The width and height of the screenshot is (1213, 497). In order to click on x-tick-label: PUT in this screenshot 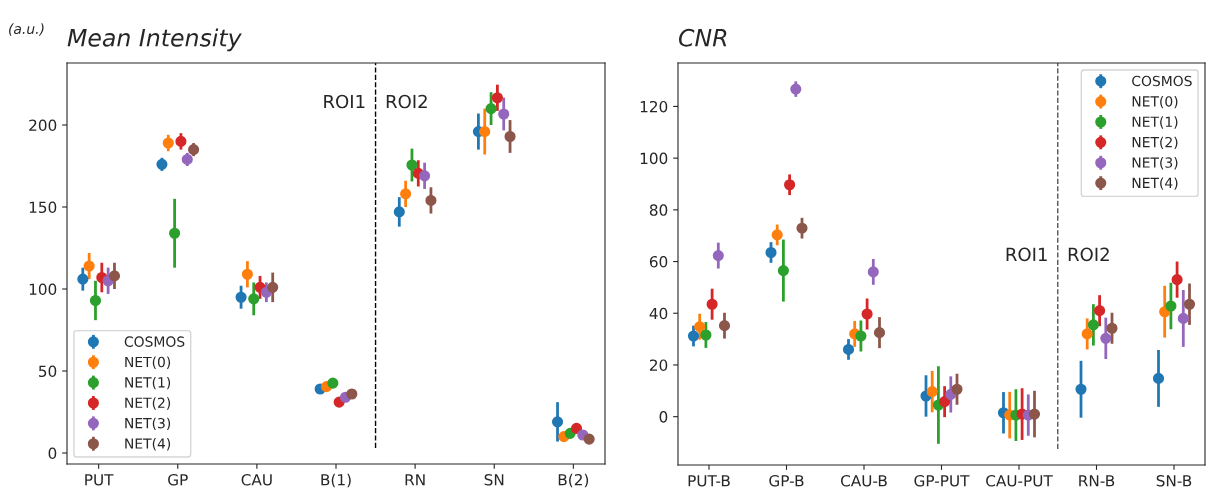, I will do `click(99, 480)`.